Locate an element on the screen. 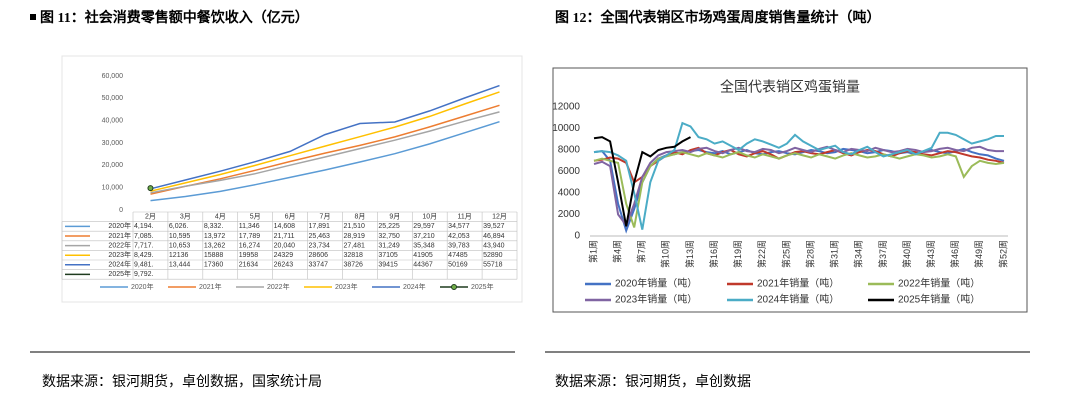  table-cell: 16,274 is located at coordinates (250, 245).